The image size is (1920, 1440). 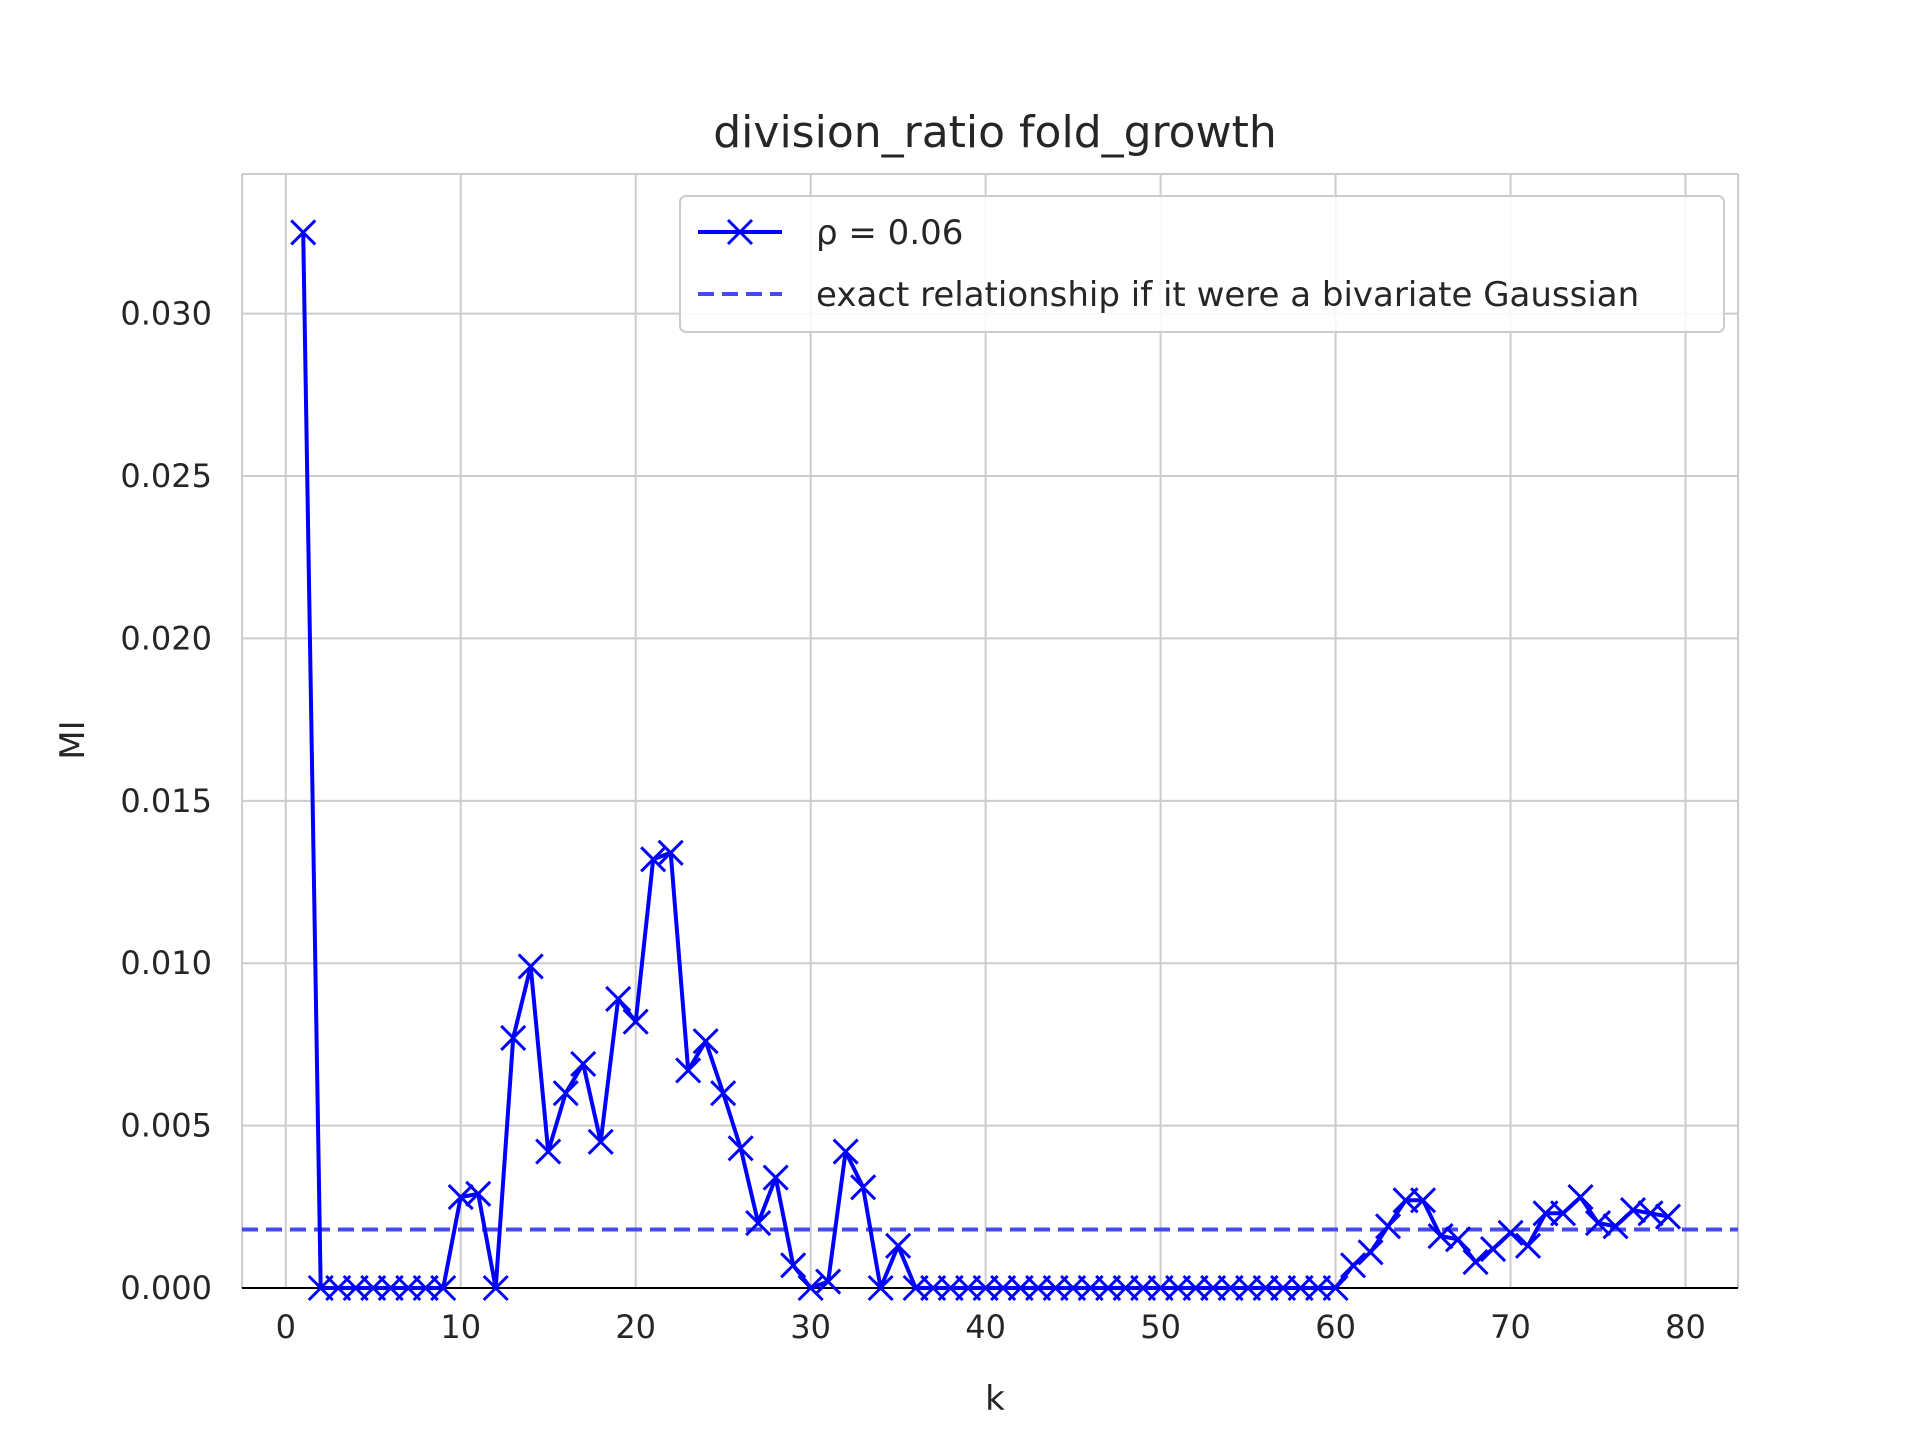 I want to click on x-tick-label: 70, so click(x=1510, y=1327).